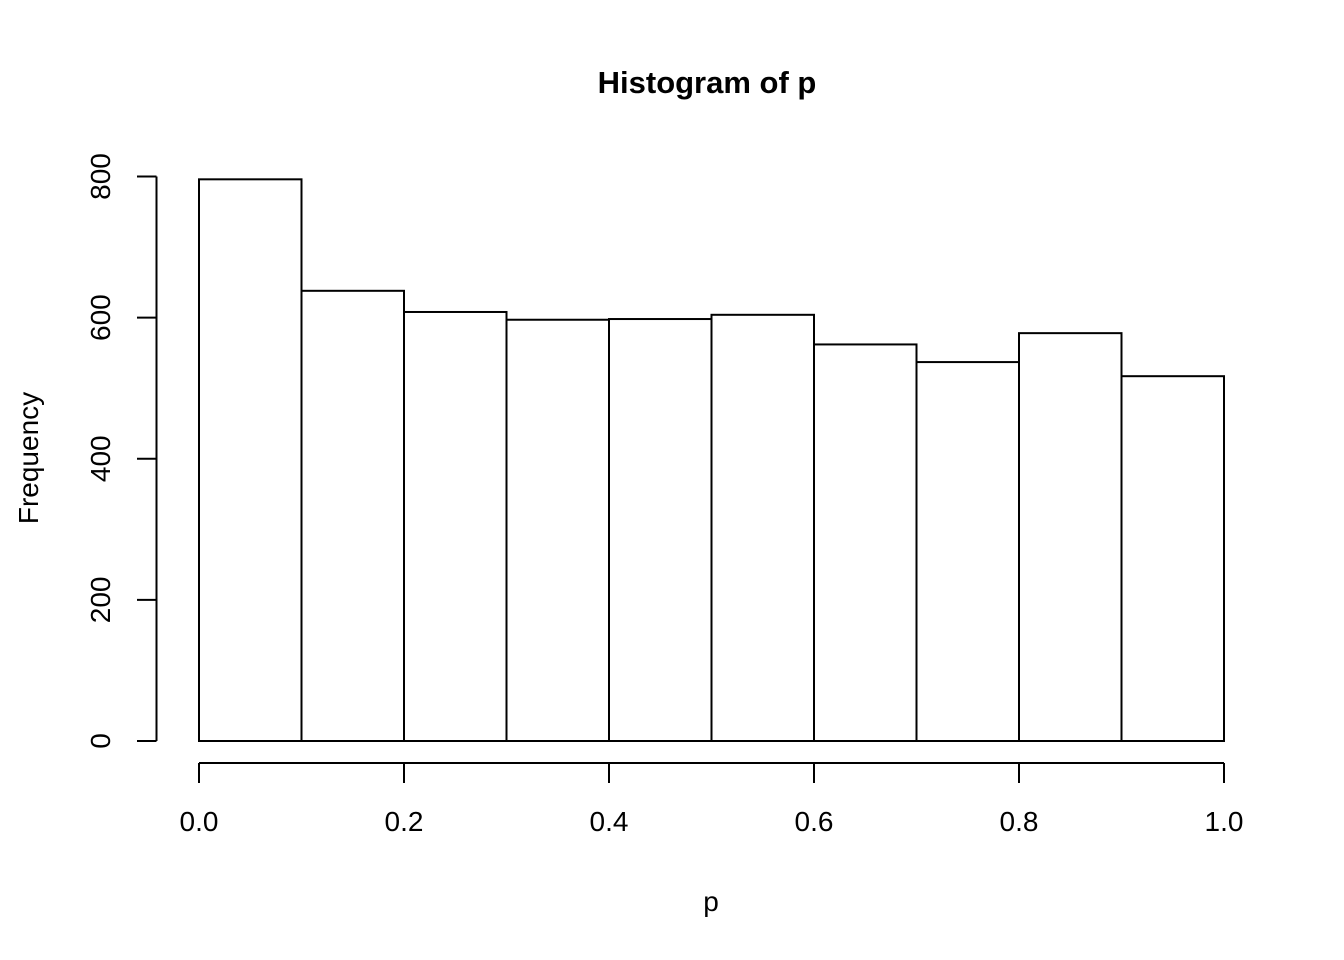 This screenshot has height=960, width=1344. Describe the element at coordinates (100, 458) in the screenshot. I see `y-tick-label: 400` at that location.